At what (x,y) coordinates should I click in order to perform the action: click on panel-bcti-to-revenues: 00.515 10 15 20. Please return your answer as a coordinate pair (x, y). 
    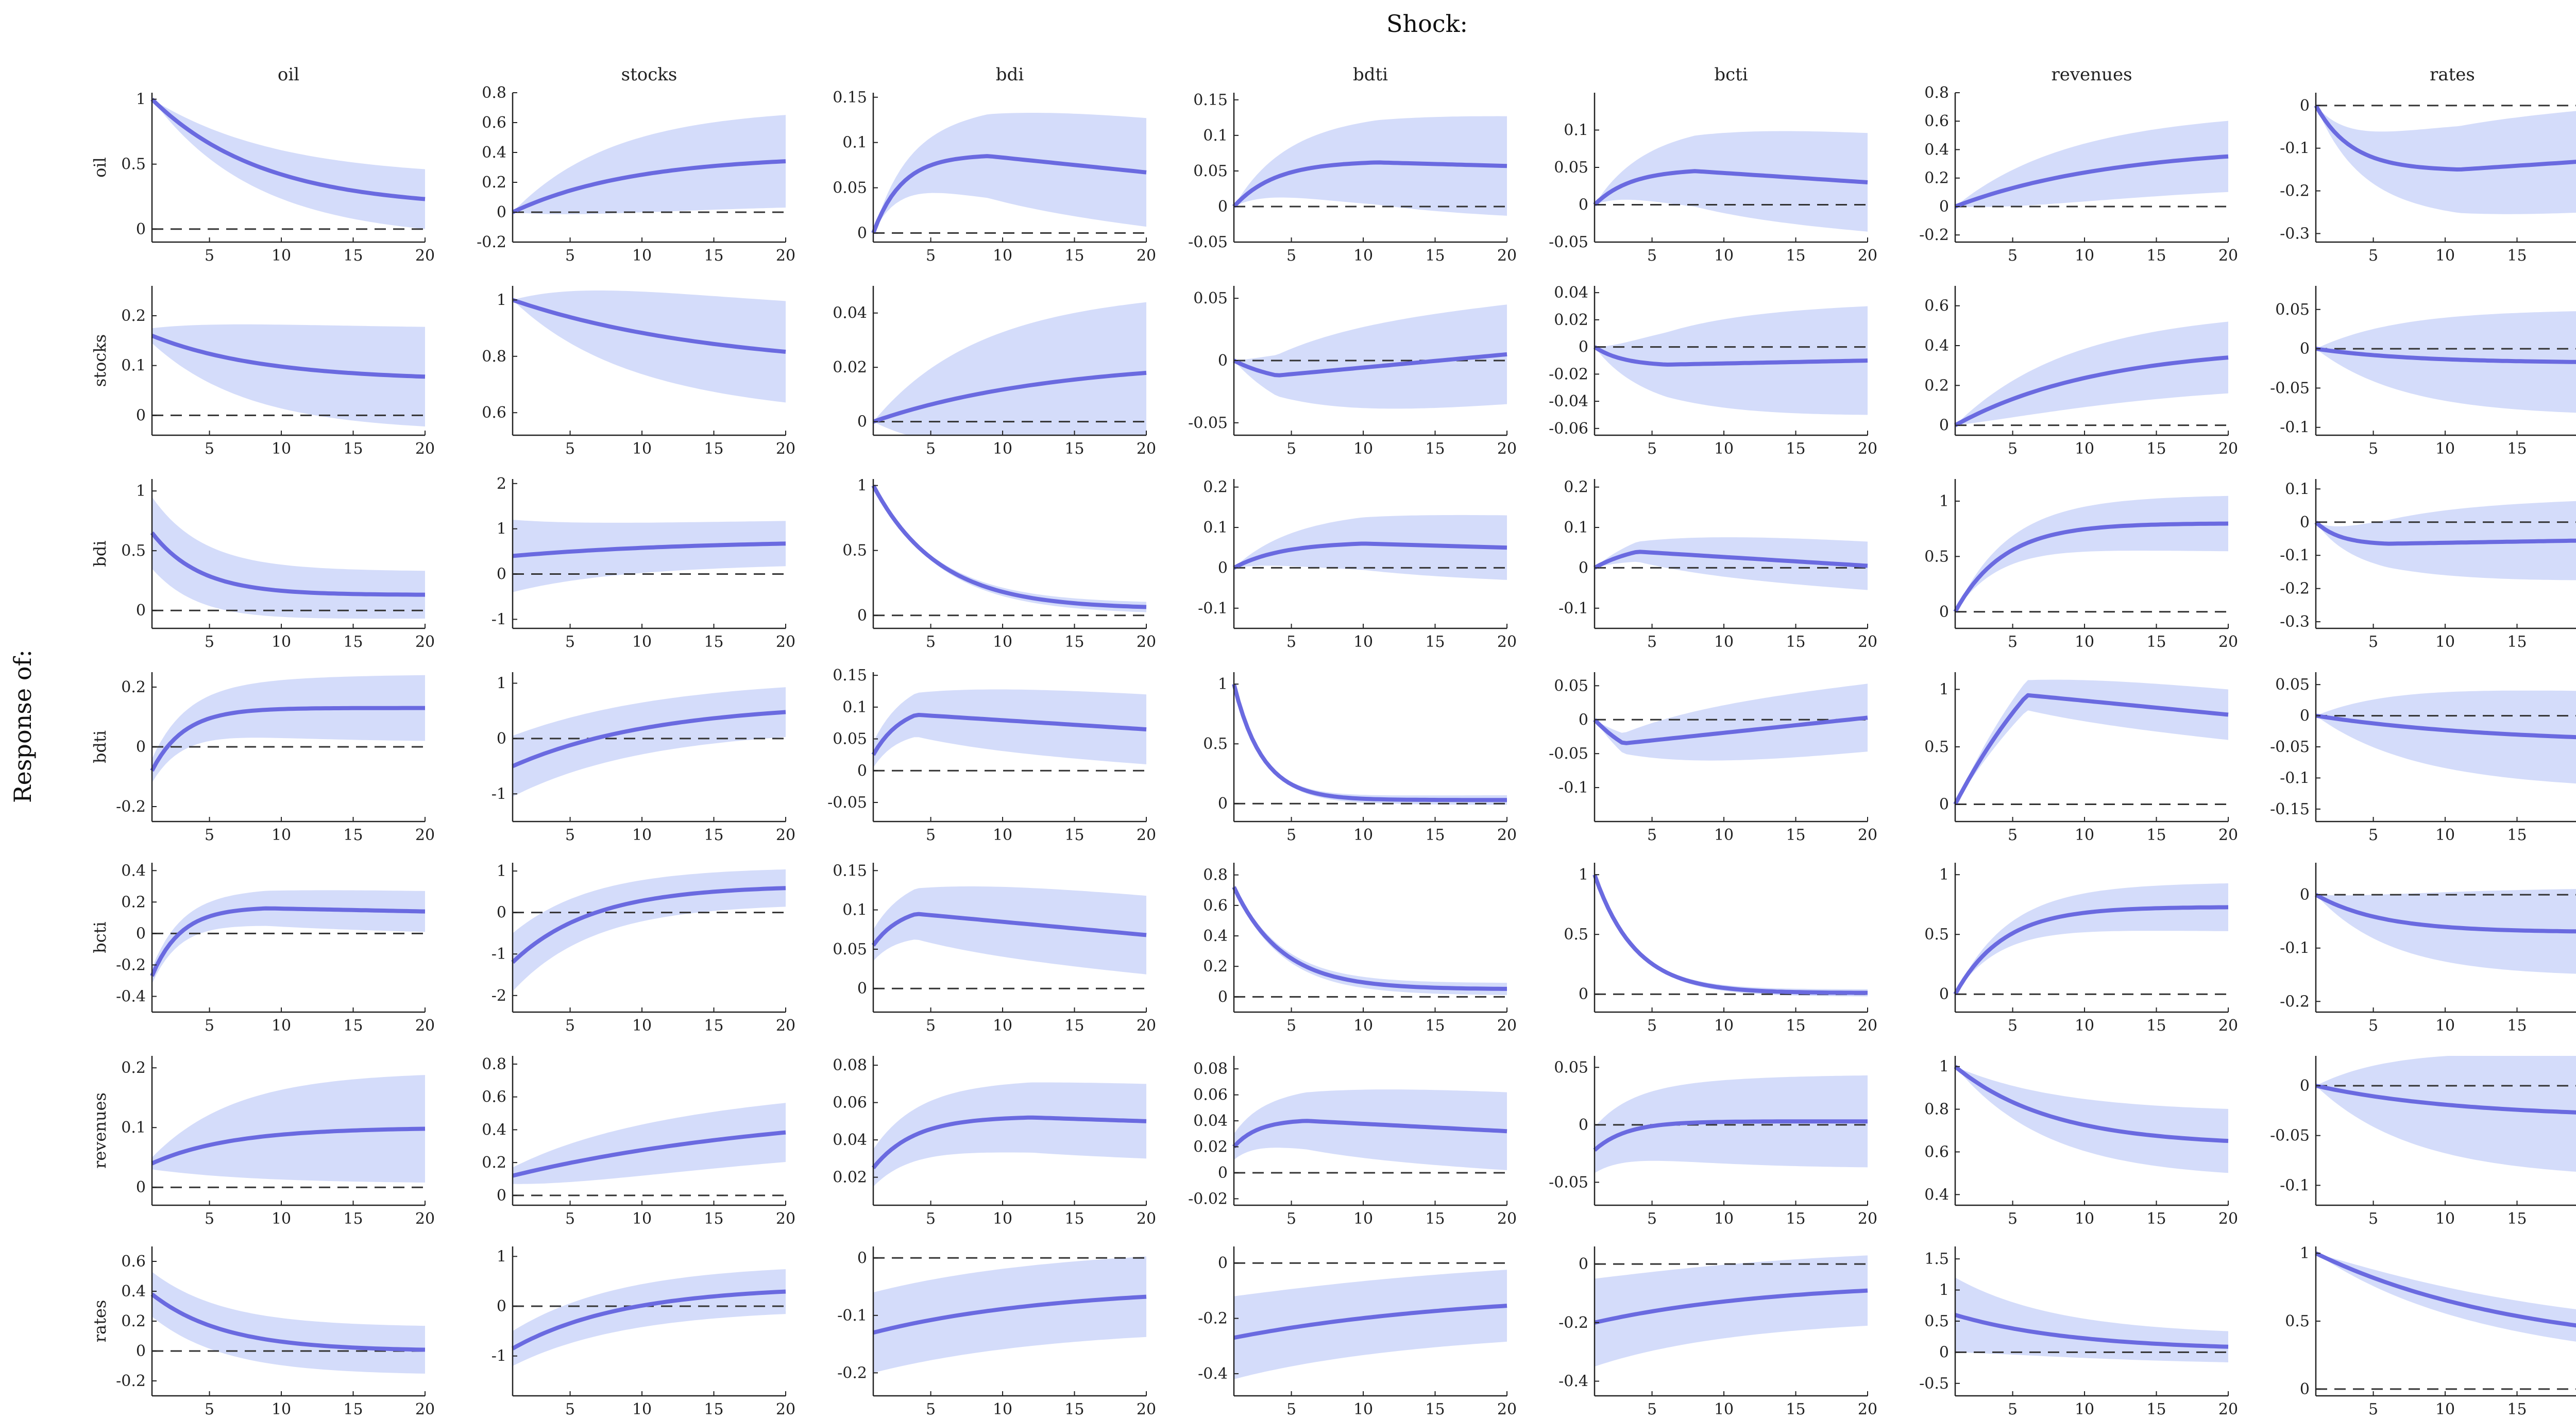
    Looking at the image, I should click on (2081, 949).